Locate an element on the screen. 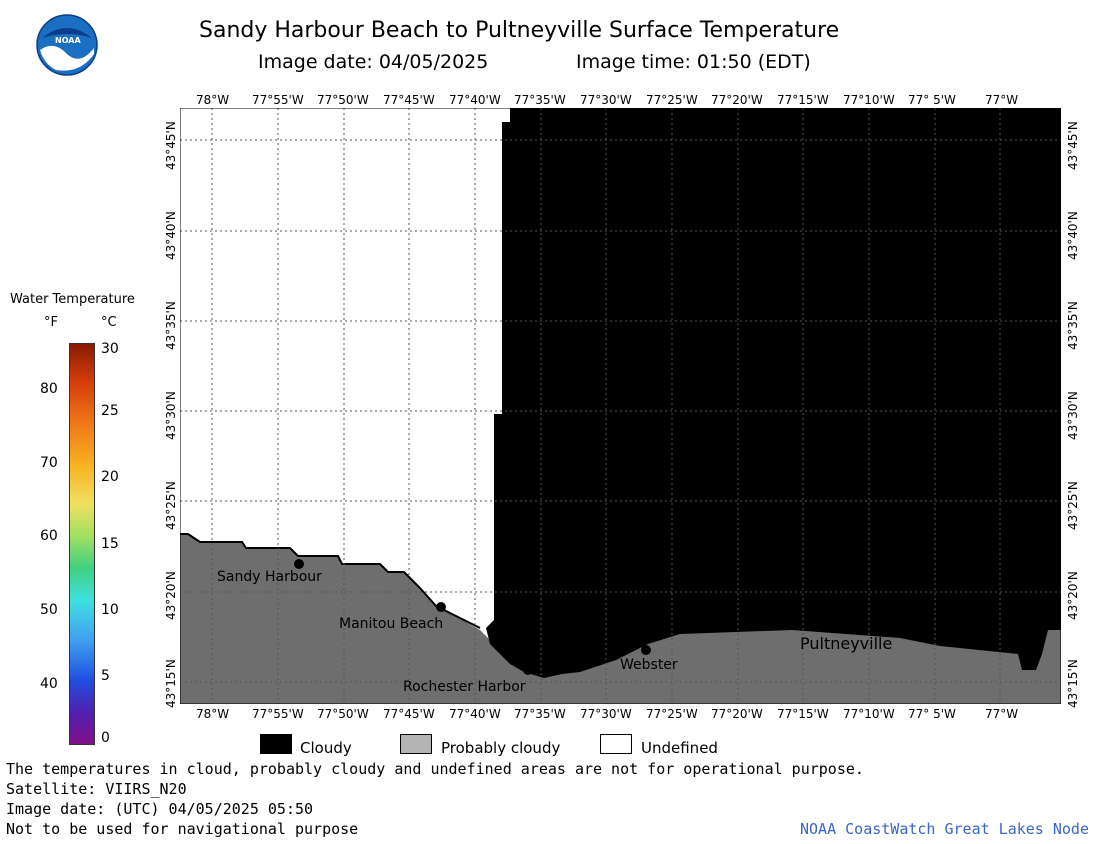 Image resolution: width=1100 pixels, height=844 pixels. place-marker-pultneyville is located at coordinates (851, 628).